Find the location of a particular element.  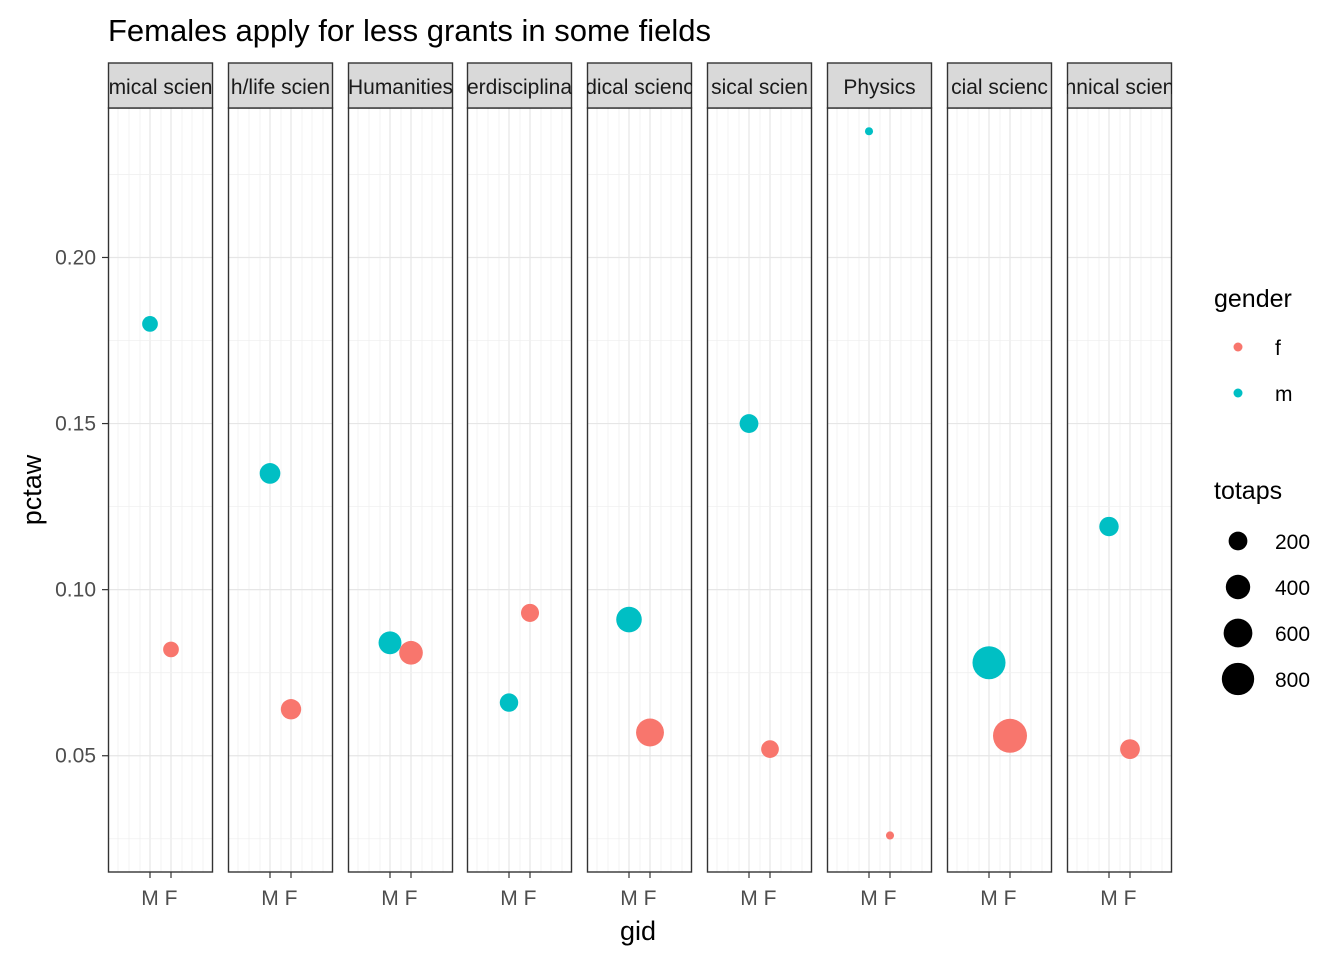

facet-strip-label: dical scienc is located at coordinates (639, 87).